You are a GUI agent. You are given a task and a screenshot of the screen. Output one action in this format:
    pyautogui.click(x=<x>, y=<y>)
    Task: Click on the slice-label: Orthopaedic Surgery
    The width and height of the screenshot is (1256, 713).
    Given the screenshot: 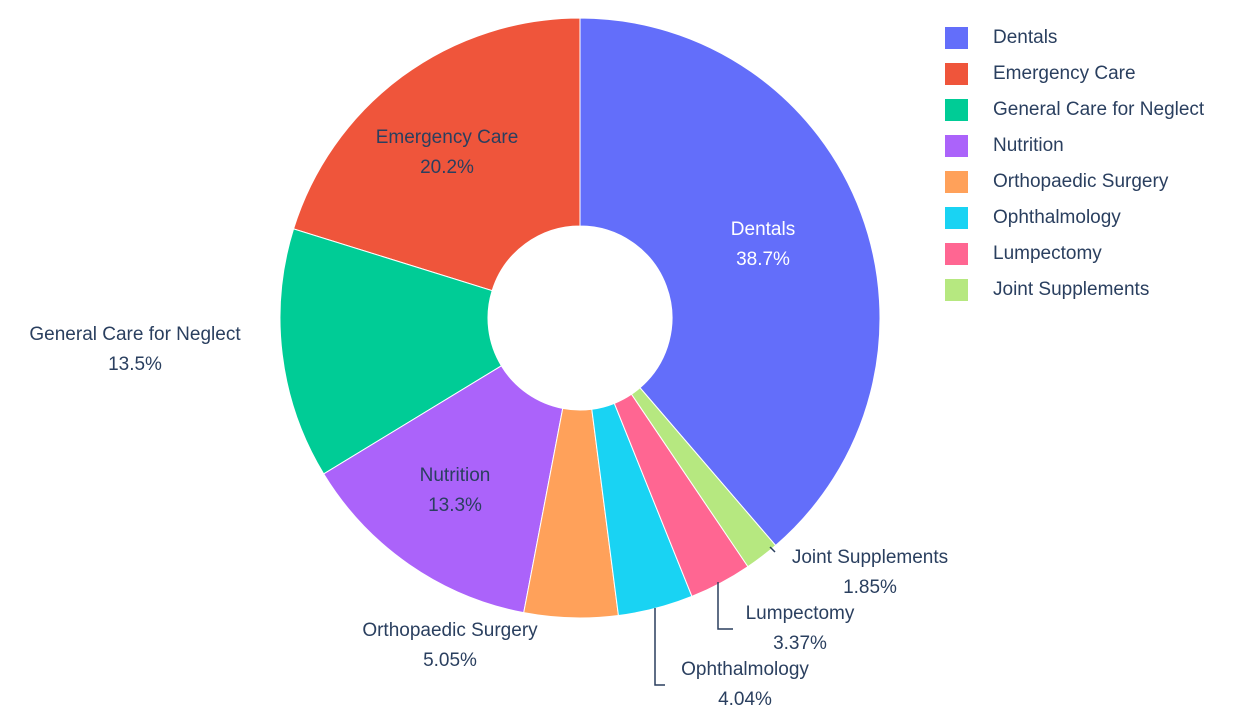 What is the action you would take?
    pyautogui.click(x=450, y=630)
    